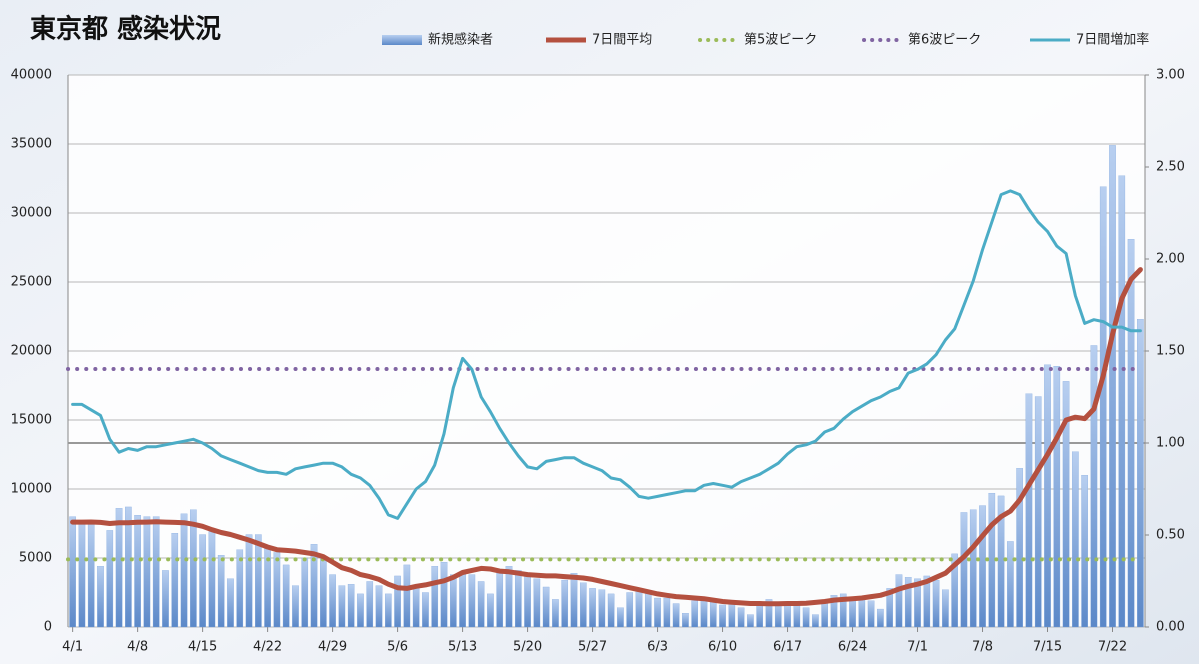  What do you see at coordinates (267, 647) in the screenshot?
I see `x-tick-label: 4/22` at bounding box center [267, 647].